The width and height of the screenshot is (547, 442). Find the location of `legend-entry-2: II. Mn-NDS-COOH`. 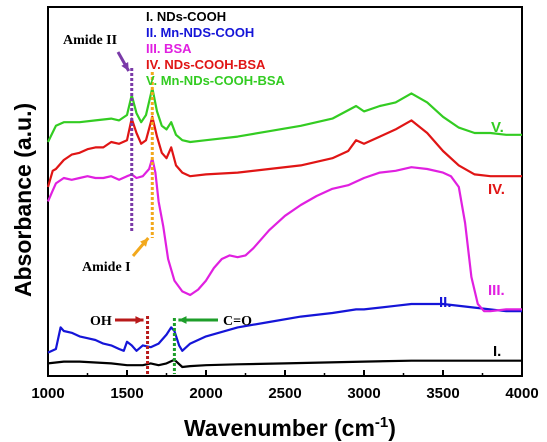

legend-entry-2: II. Mn-NDS-COOH is located at coordinates (200, 32).